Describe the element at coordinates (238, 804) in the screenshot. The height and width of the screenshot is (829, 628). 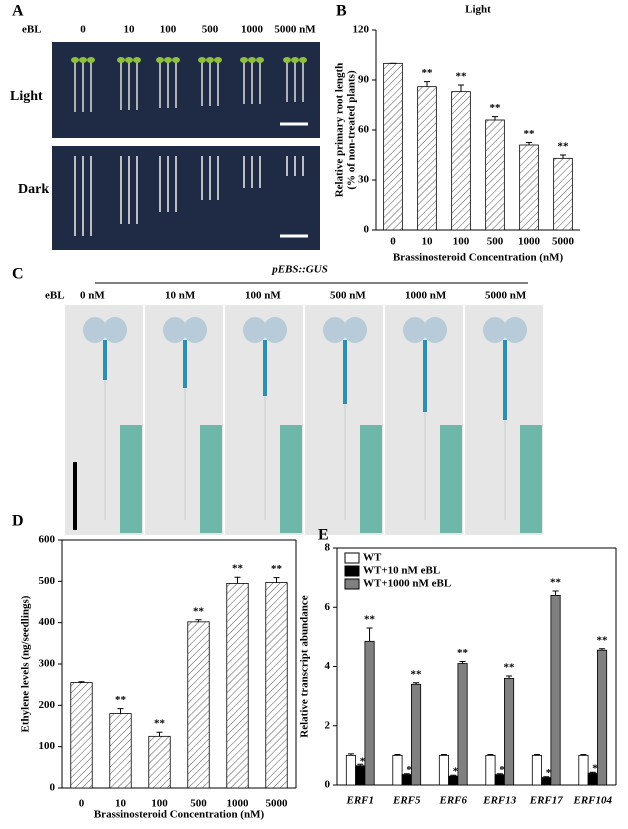
I see `x-tick-label: 1000` at that location.